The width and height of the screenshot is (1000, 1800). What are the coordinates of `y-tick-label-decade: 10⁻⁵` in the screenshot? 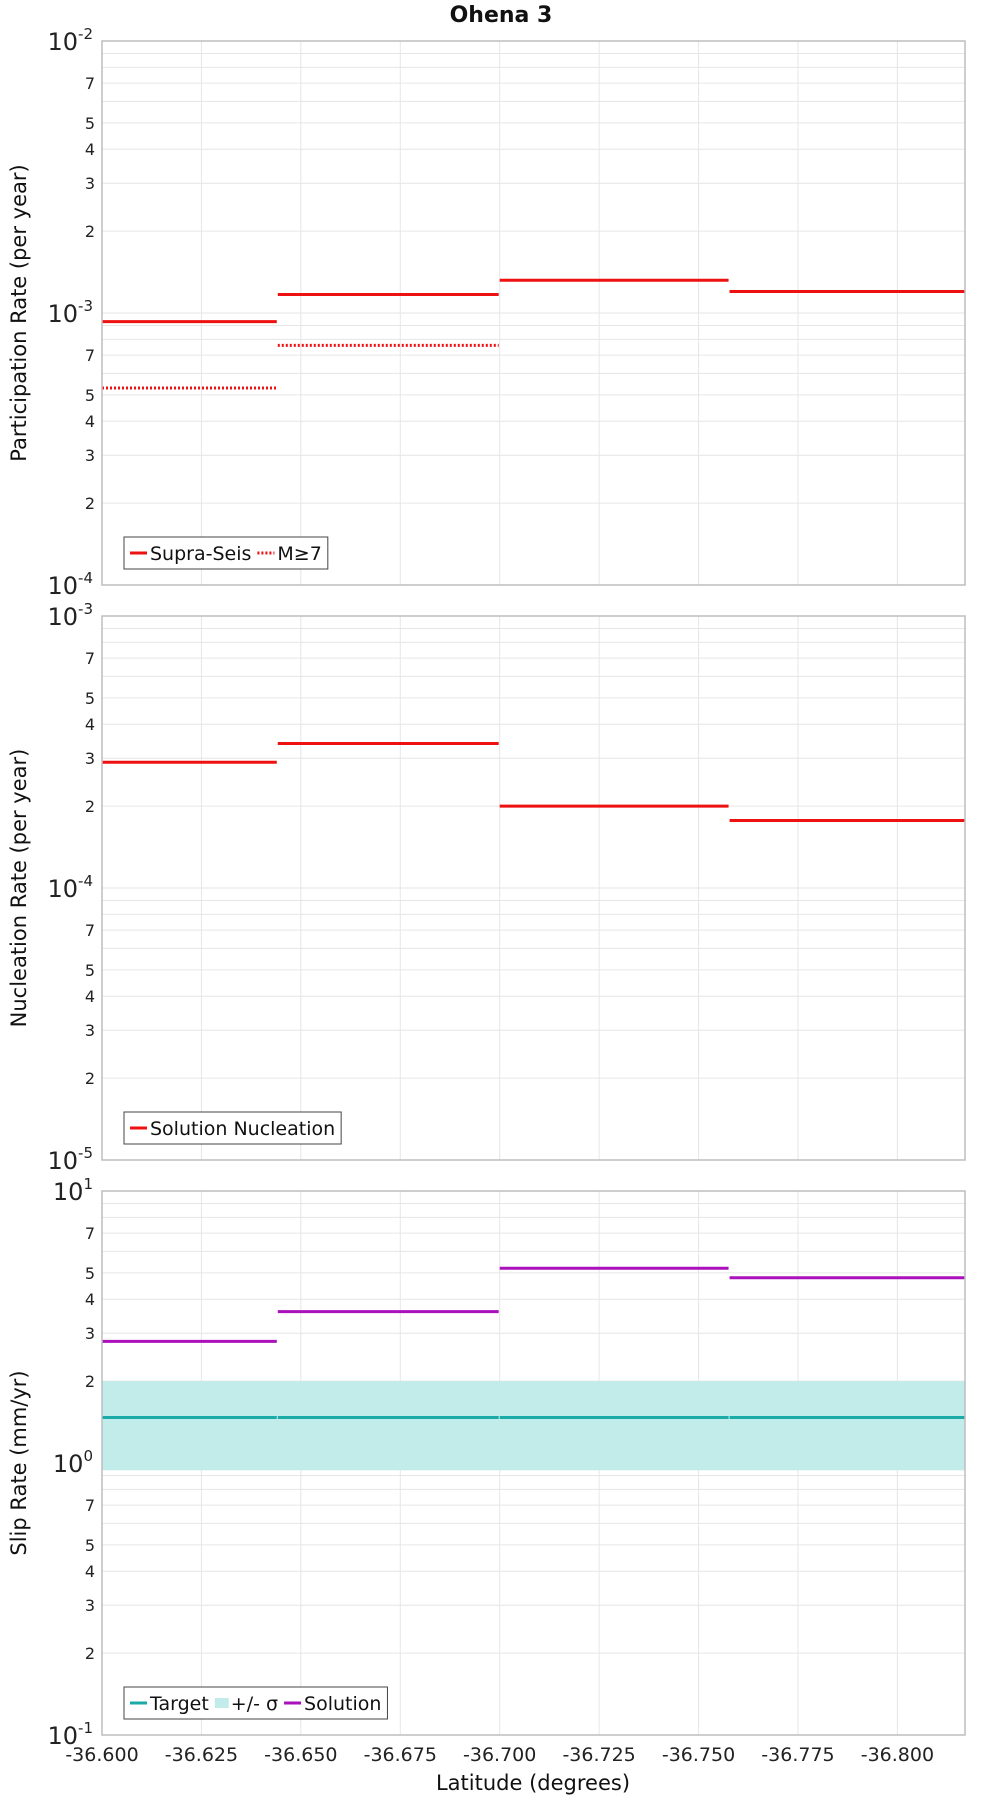 It's located at (70, 1159).